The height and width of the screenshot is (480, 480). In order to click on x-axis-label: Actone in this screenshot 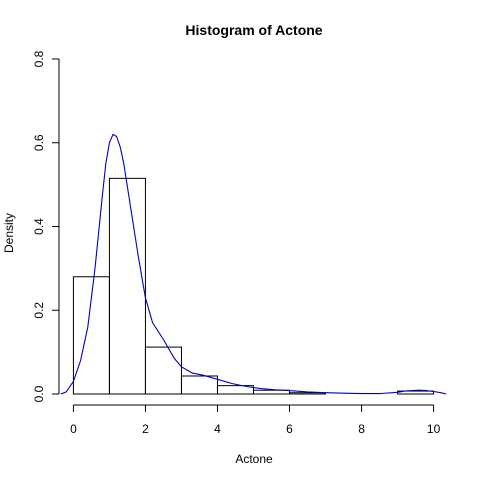, I will do `click(254, 459)`.